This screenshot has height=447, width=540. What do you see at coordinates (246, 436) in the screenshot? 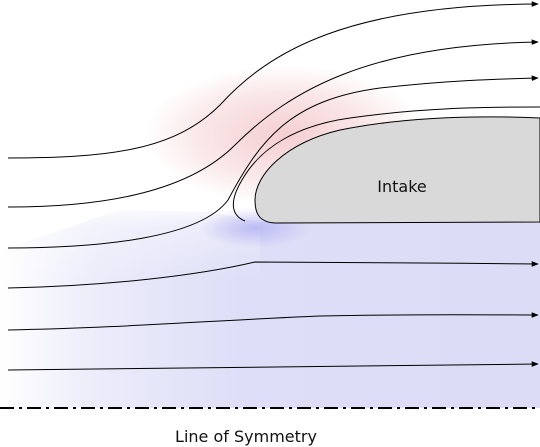
I see `symmetry-line-label: Line of Symmetry` at bounding box center [246, 436].